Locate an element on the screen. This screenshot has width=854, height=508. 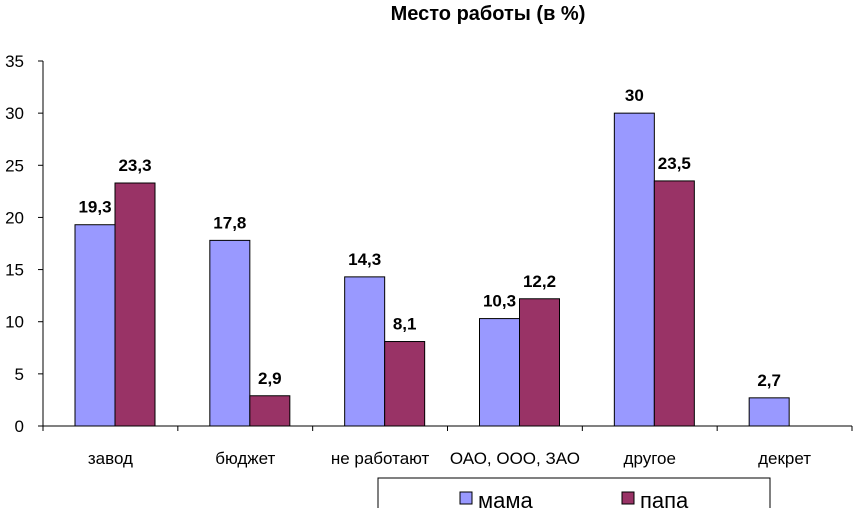
y-tick-label: 0 is located at coordinates (19, 426).